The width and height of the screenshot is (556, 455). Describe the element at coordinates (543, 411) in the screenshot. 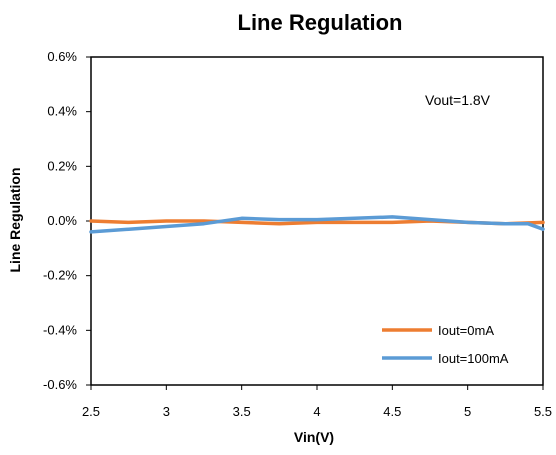

I see `x-tick-label: 5.5` at that location.